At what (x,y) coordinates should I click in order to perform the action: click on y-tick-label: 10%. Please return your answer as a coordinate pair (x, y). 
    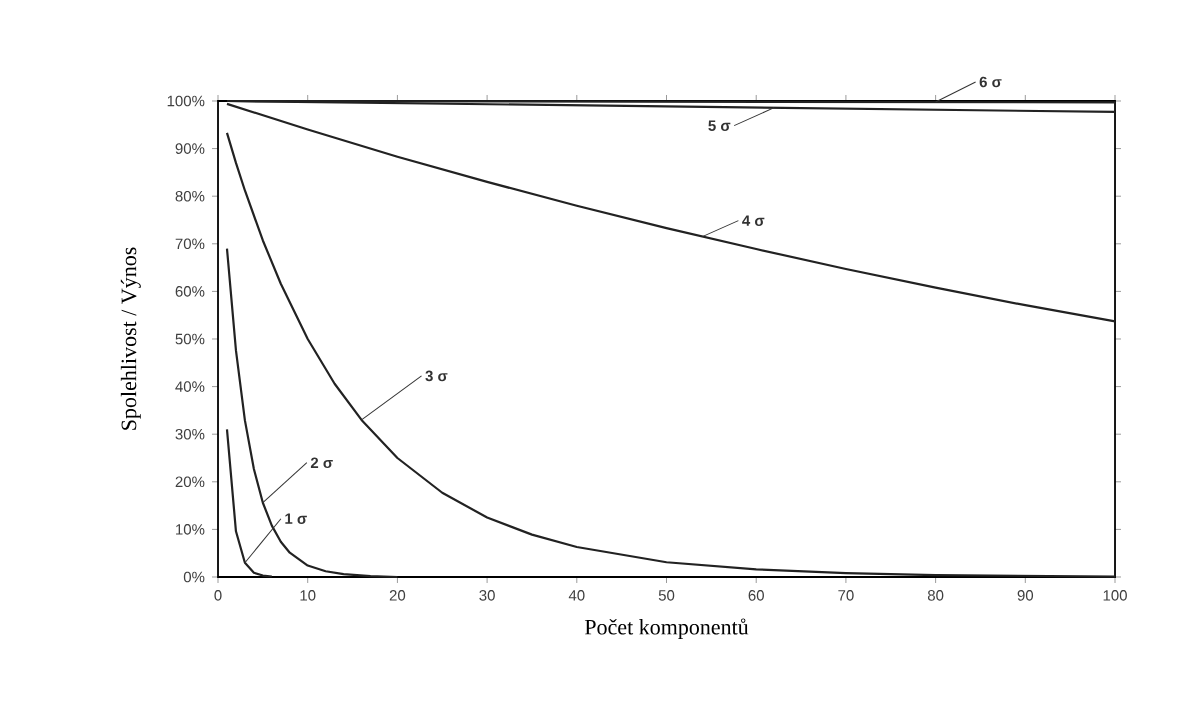
    Looking at the image, I should click on (190, 529).